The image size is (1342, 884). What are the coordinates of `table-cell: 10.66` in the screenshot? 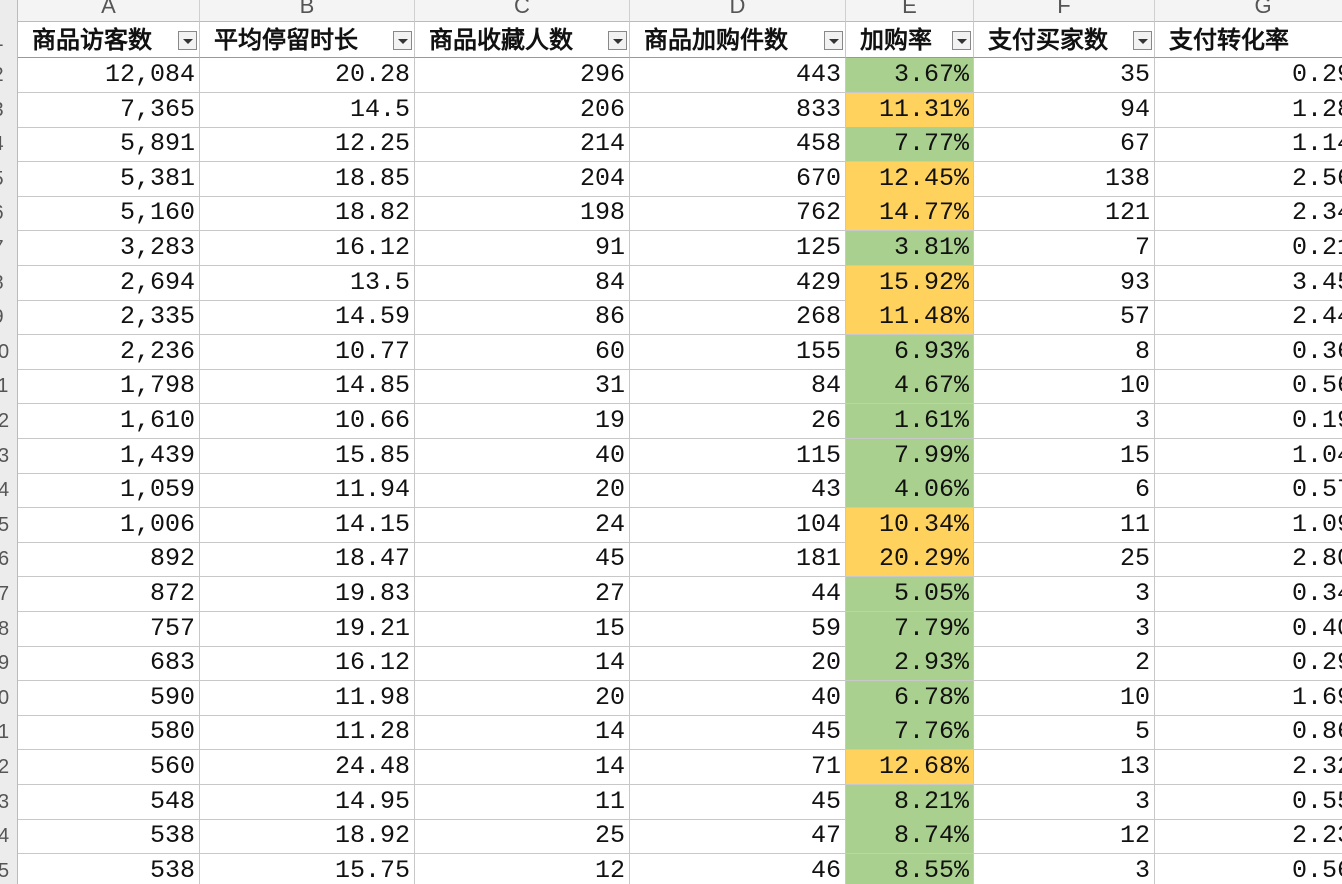 It's located at (307, 422).